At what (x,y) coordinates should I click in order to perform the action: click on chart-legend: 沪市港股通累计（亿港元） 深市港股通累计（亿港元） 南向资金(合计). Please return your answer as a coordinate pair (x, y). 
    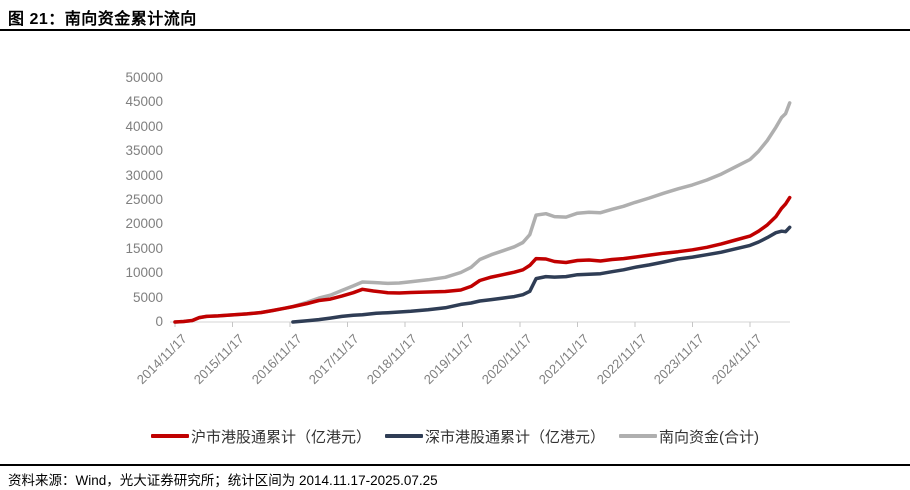
    Looking at the image, I should click on (455, 436).